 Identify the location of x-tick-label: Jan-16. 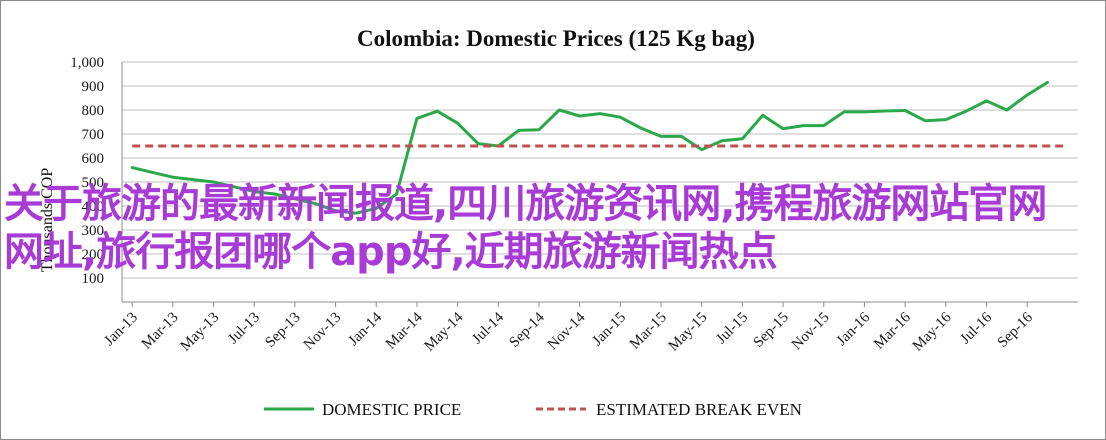
(854, 329).